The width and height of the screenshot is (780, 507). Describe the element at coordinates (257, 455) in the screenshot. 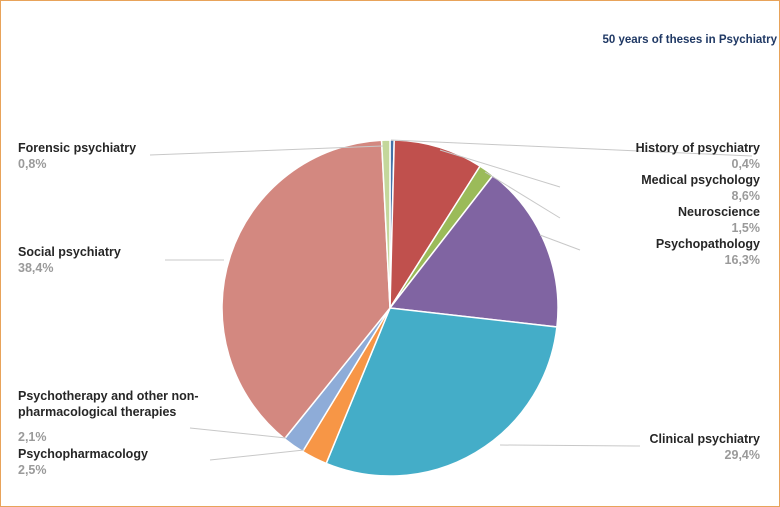

I see `leader-line-psychopharmacology` at that location.